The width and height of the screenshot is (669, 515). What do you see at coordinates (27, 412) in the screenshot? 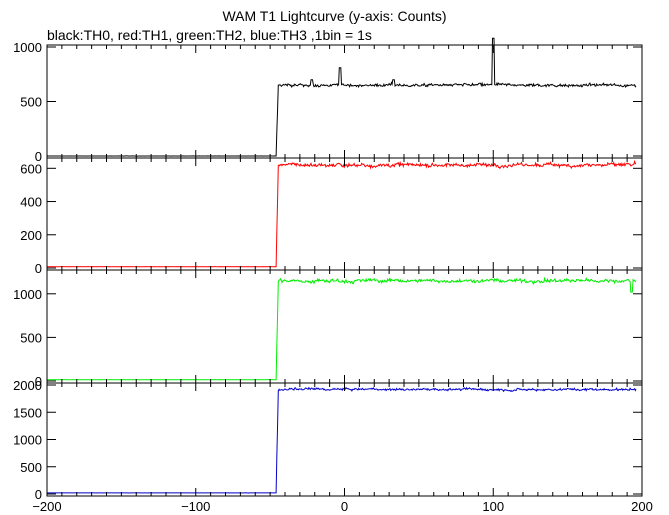
I see `y-tick-label: 1500` at bounding box center [27, 412].